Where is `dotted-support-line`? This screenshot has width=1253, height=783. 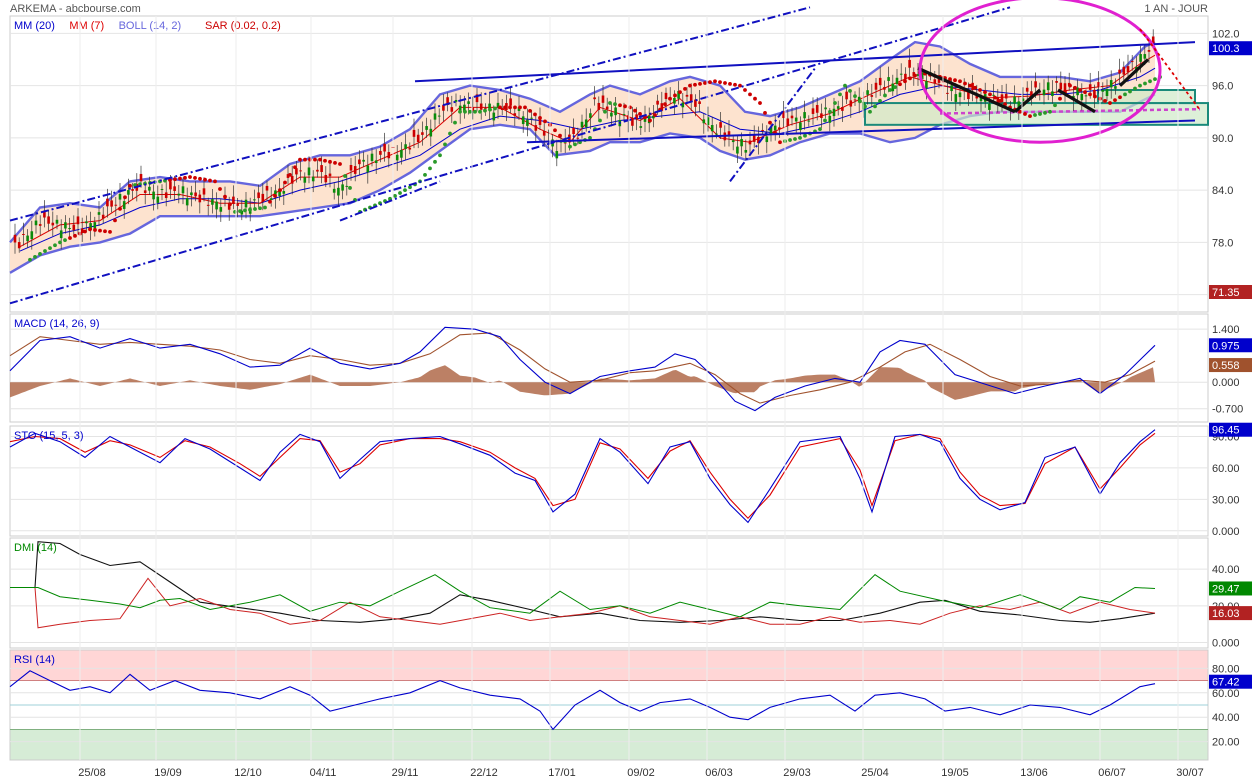
dotted-support-line is located at coordinates (1070, 111).